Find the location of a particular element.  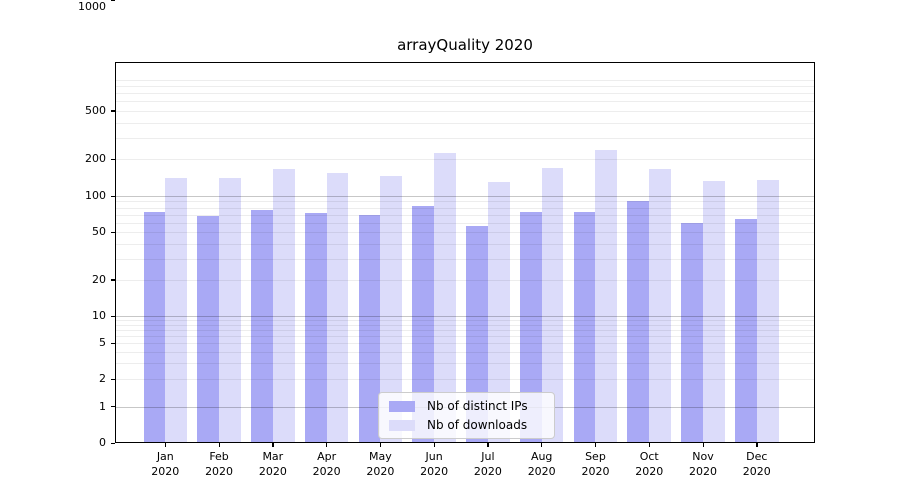

y-tick-label: 2 is located at coordinates (102, 379).